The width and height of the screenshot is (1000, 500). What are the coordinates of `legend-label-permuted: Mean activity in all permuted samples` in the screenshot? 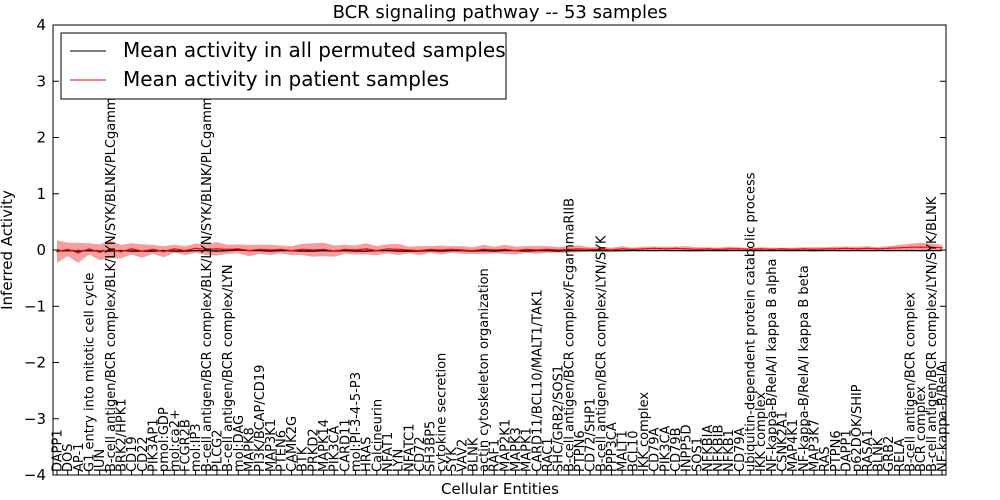 It's located at (314, 50).